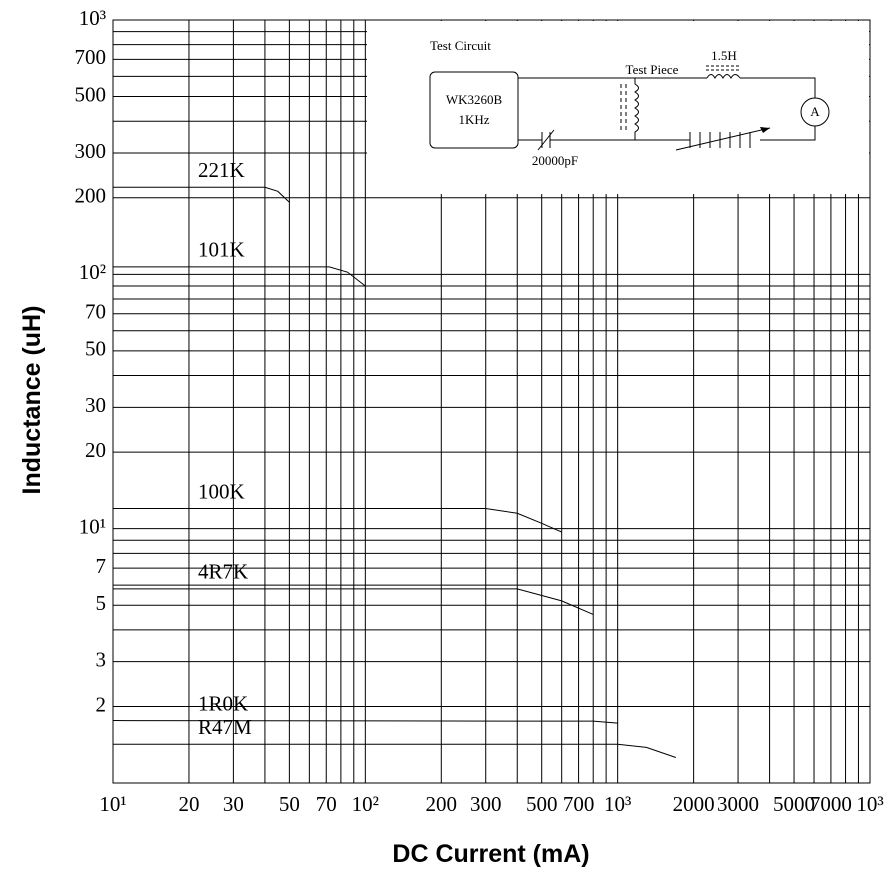 This screenshot has height=875, width=896. I want to click on test-piece-core, so click(623, 108).